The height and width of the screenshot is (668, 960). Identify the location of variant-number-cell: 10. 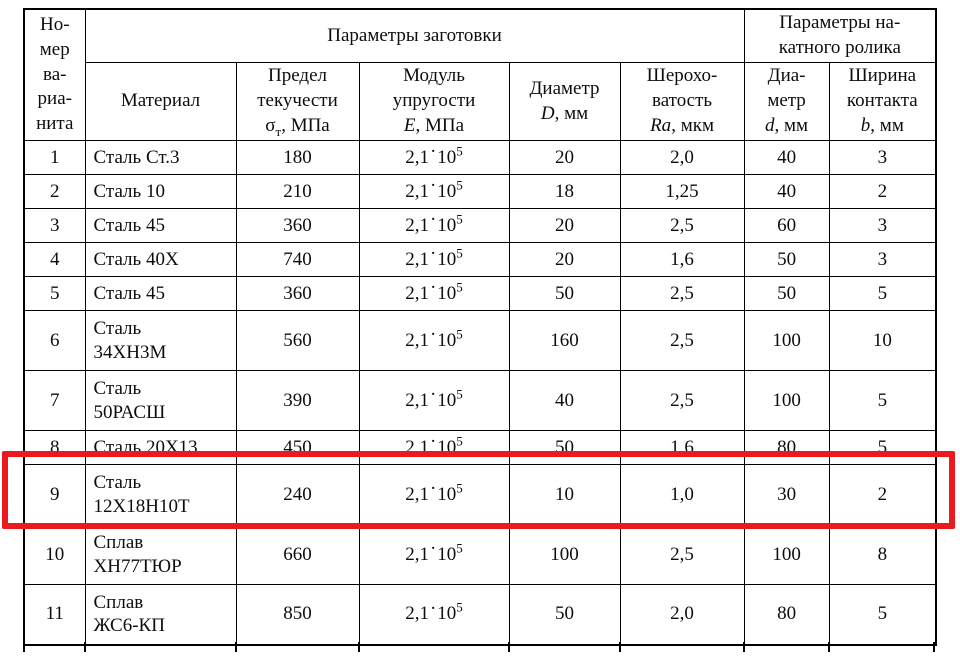
(54, 554).